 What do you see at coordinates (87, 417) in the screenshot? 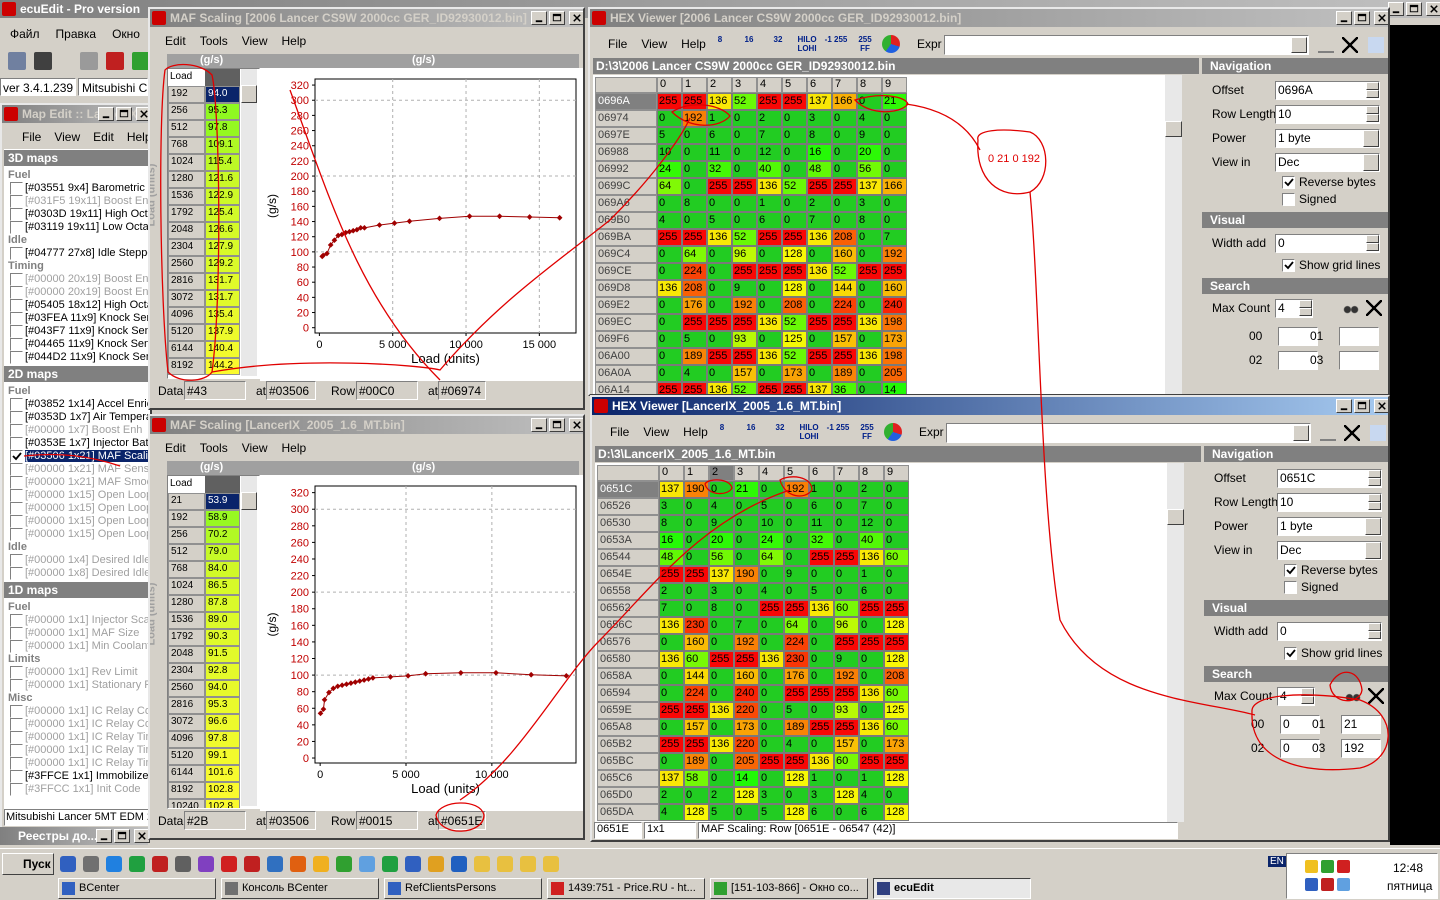
I see `map-item: [#0353D 1x7] Air Tempera` at bounding box center [87, 417].